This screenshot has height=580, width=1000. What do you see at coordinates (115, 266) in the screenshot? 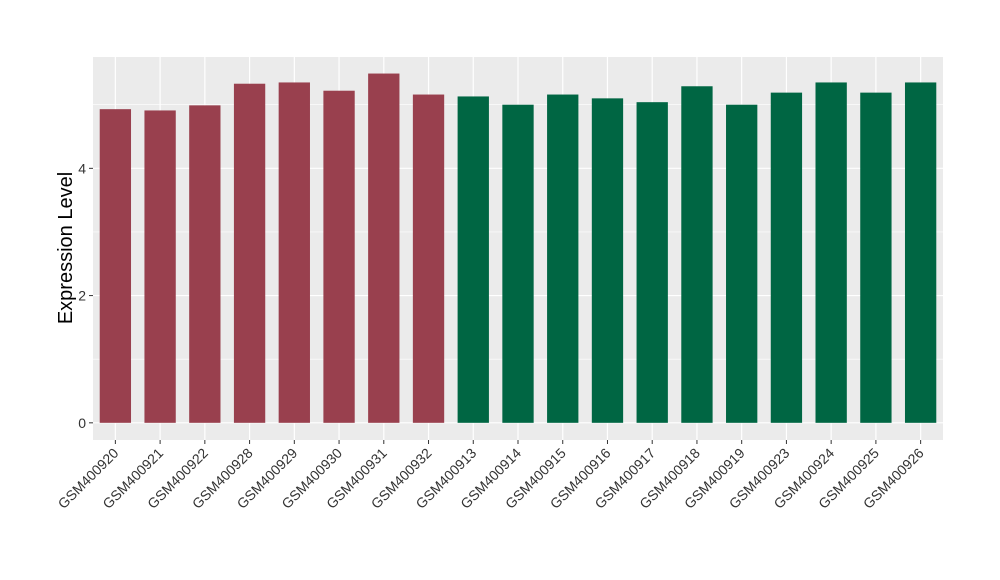
I see `bar-GSM400920` at bounding box center [115, 266].